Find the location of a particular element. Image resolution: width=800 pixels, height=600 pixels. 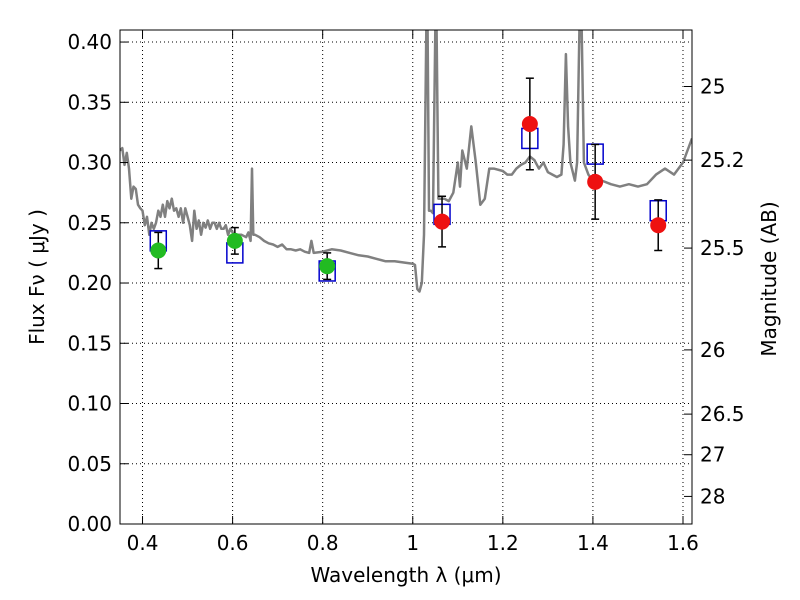

y-tick-label: 0.40 is located at coordinates (89, 42).